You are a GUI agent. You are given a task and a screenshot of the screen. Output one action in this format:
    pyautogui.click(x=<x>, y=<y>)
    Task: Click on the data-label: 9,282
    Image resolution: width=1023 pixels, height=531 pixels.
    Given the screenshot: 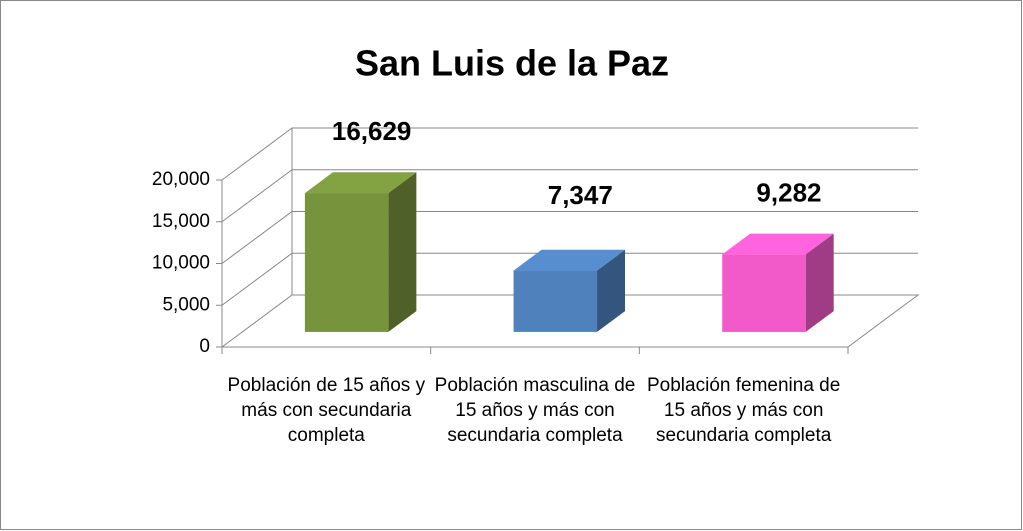 What is the action you would take?
    pyautogui.click(x=788, y=192)
    